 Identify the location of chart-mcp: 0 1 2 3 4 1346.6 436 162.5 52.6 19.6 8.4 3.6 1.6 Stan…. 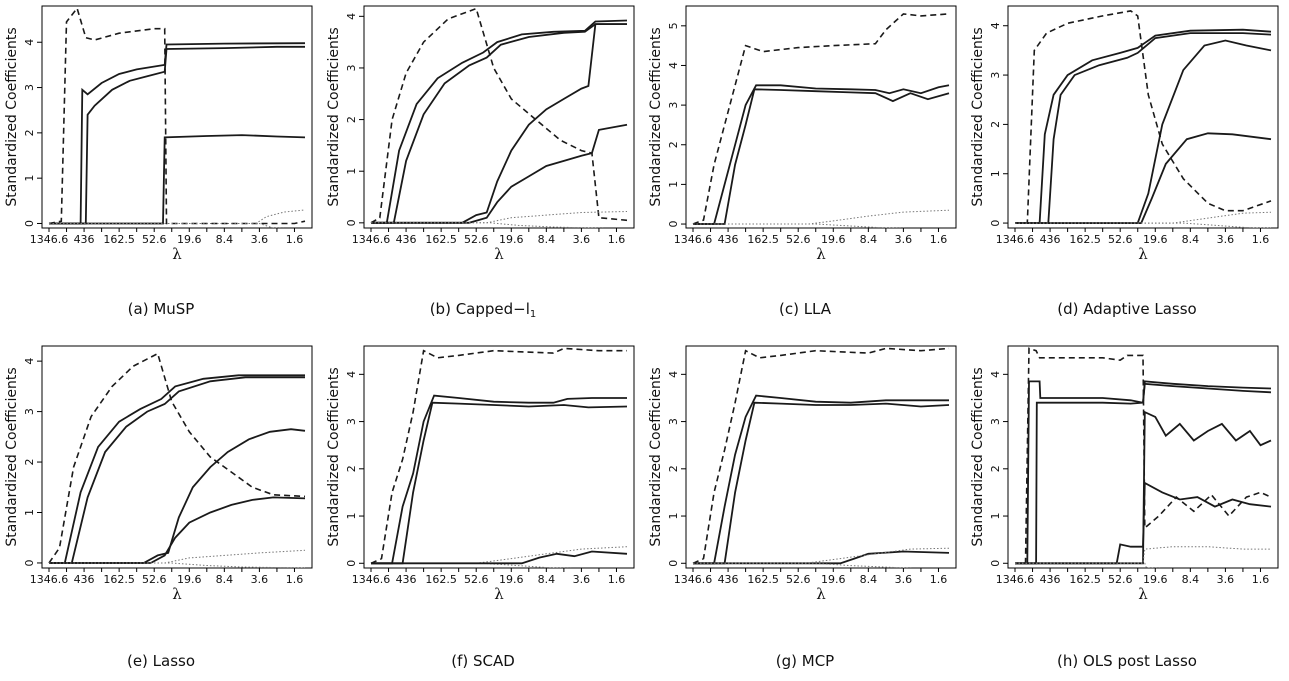
(802, 474).